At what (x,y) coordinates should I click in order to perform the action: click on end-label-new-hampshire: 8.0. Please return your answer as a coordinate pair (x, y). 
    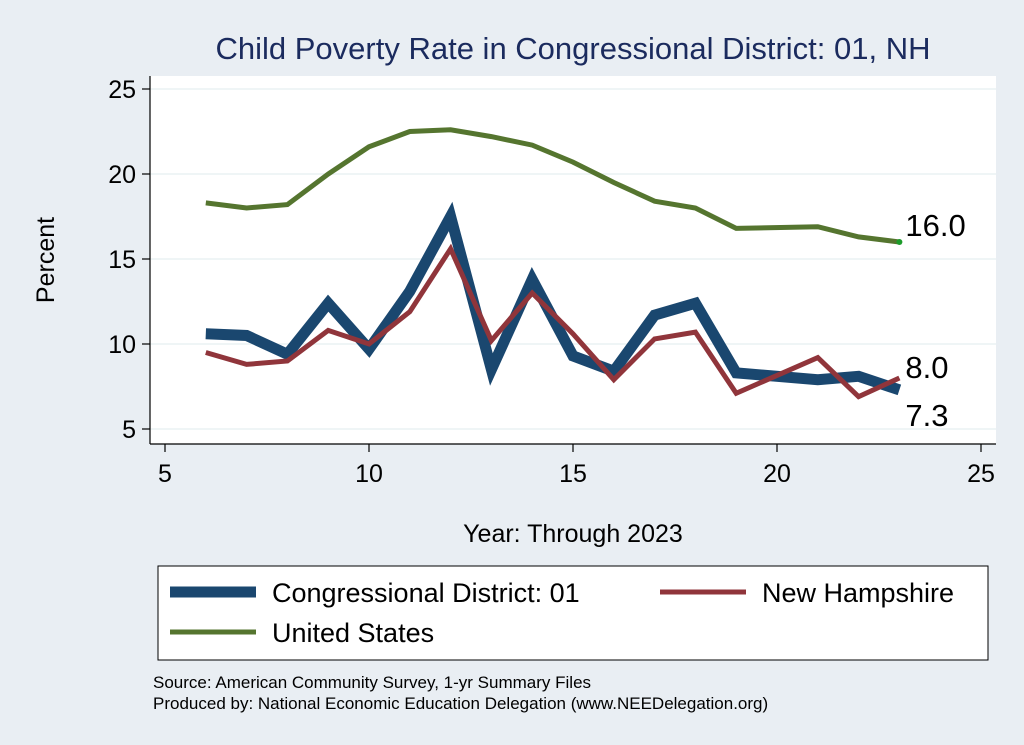
    Looking at the image, I should click on (926, 367).